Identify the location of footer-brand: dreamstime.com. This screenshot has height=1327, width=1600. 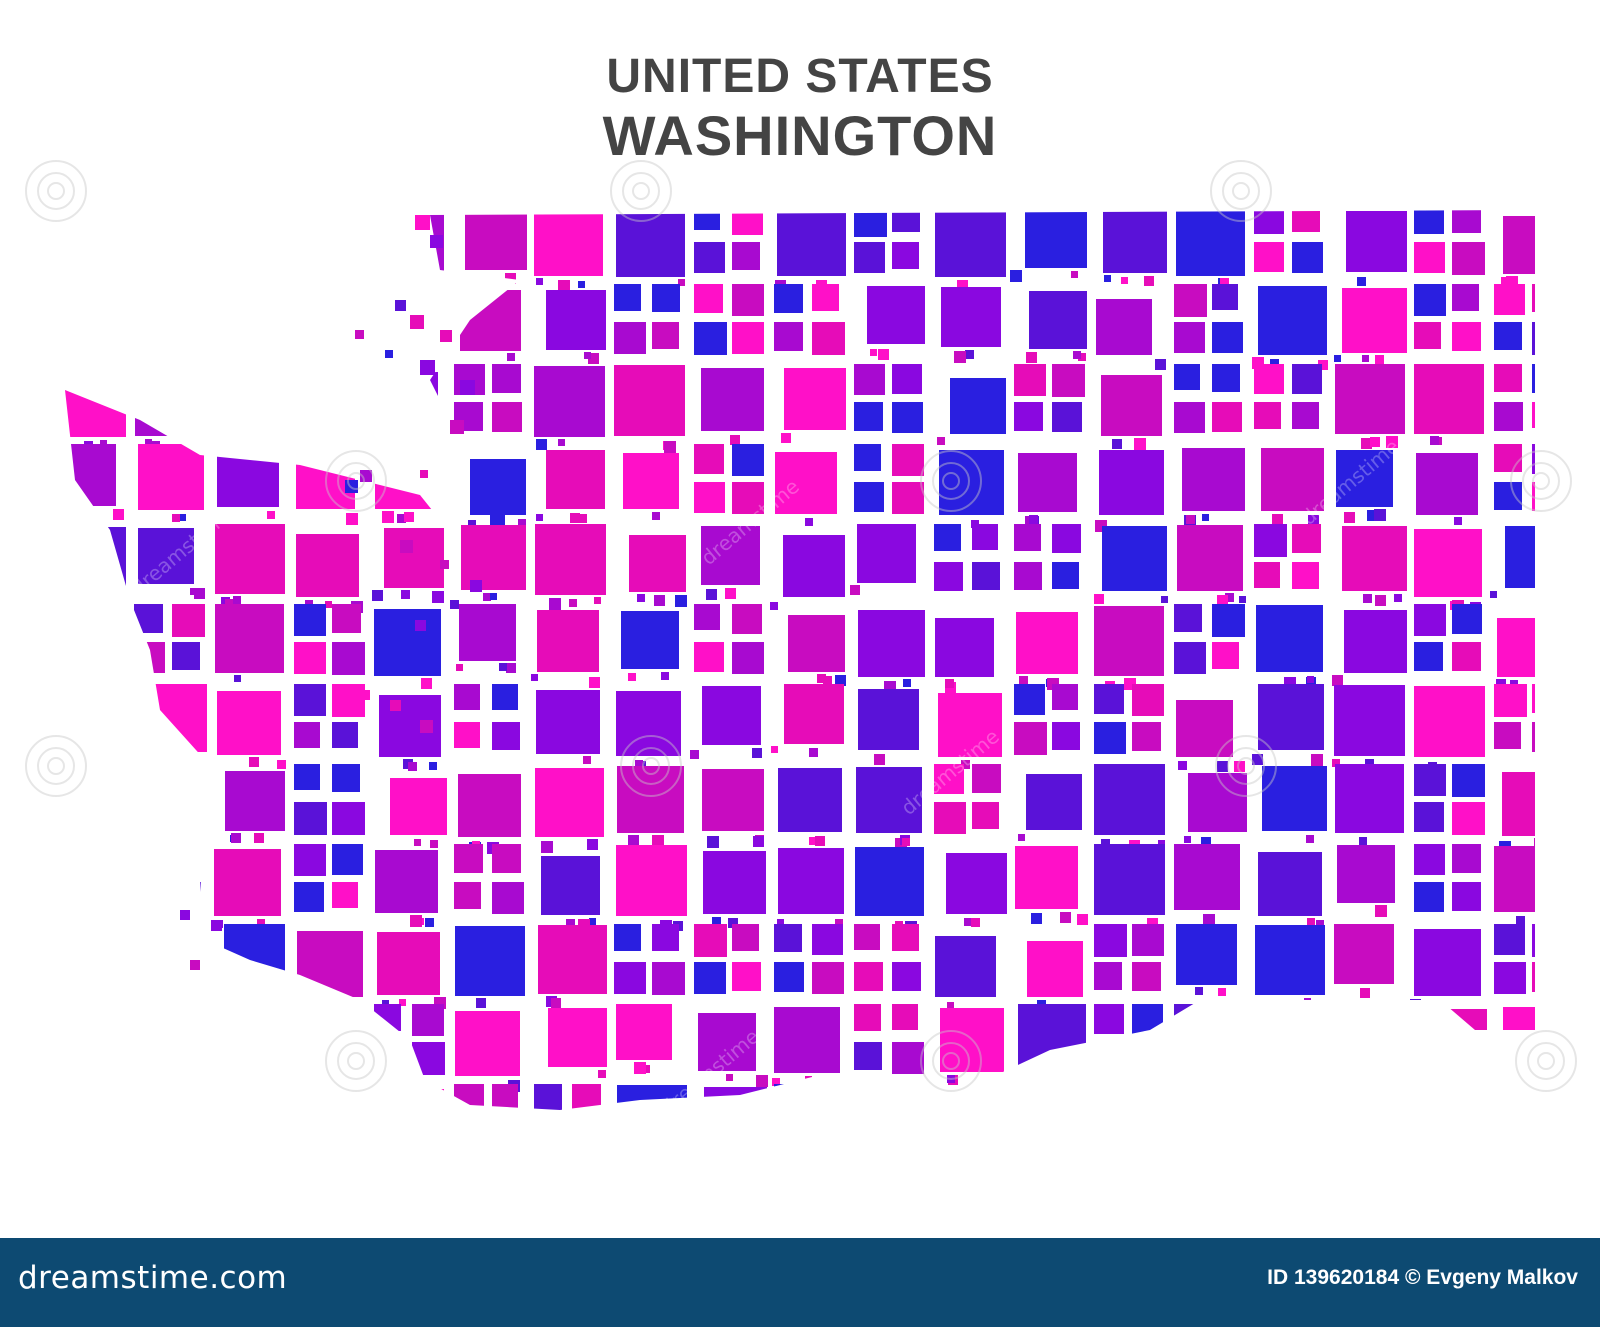
(153, 1278).